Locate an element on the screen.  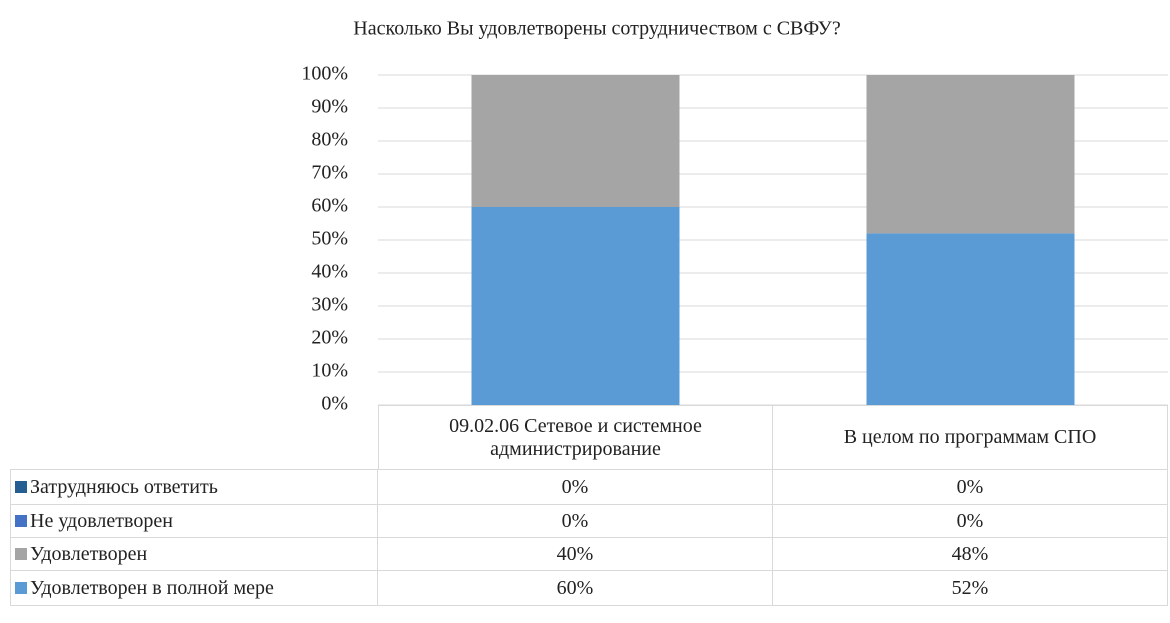
y-tick-label: 70% is located at coordinates (329, 173).